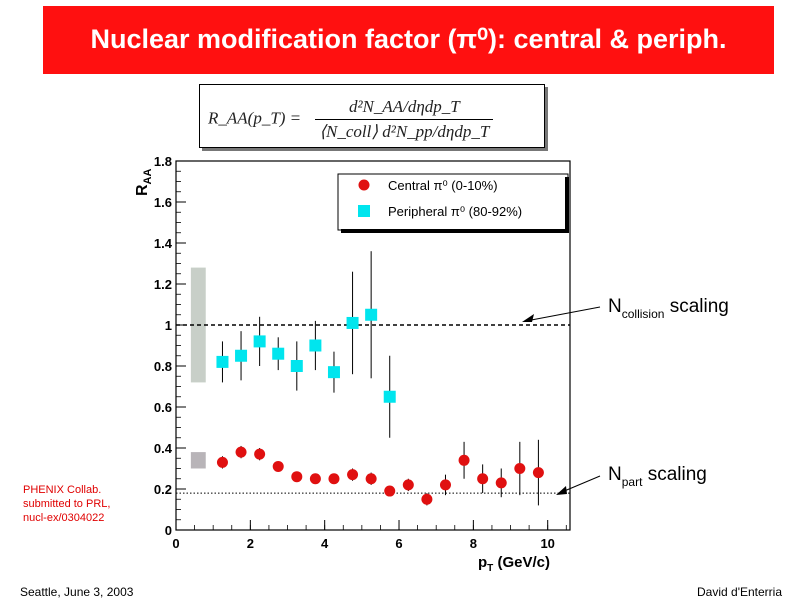 This screenshot has width=800, height=600. What do you see at coordinates (175, 543) in the screenshot?
I see `x-tick-label: 0` at bounding box center [175, 543].